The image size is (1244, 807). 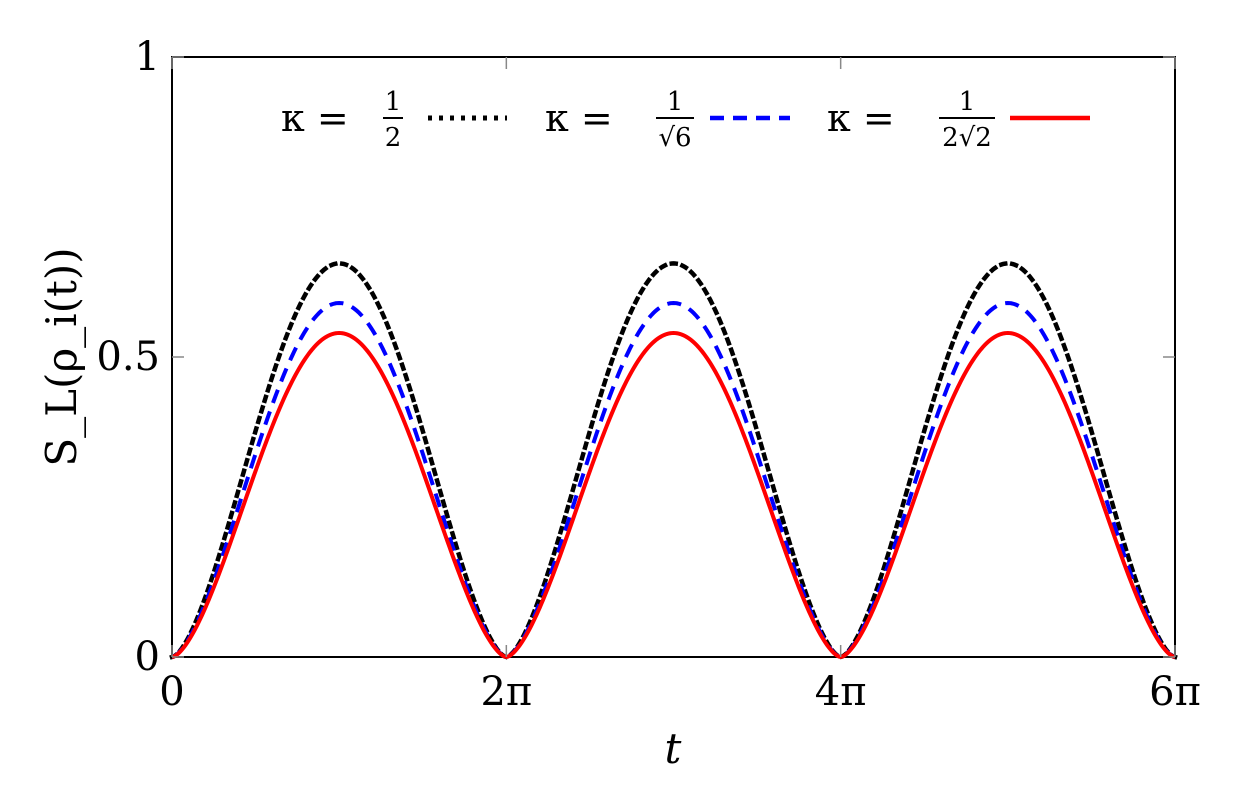 What do you see at coordinates (393, 138) in the screenshot?
I see `legend-denominator: 2` at bounding box center [393, 138].